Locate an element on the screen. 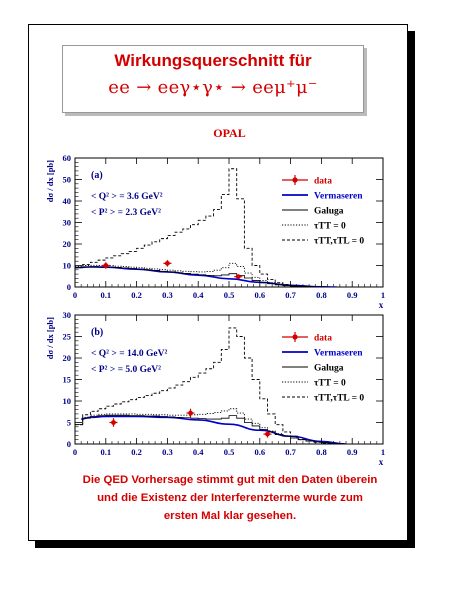  panel-label: (b) is located at coordinates (97, 332).